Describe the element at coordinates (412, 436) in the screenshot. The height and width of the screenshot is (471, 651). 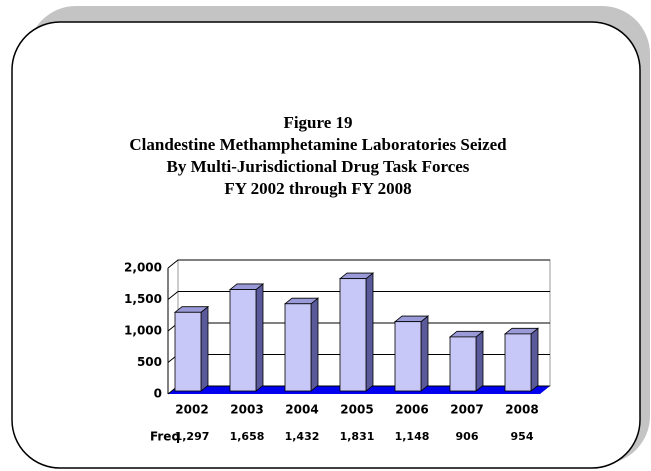
I see `value-label: 1,148` at that location.